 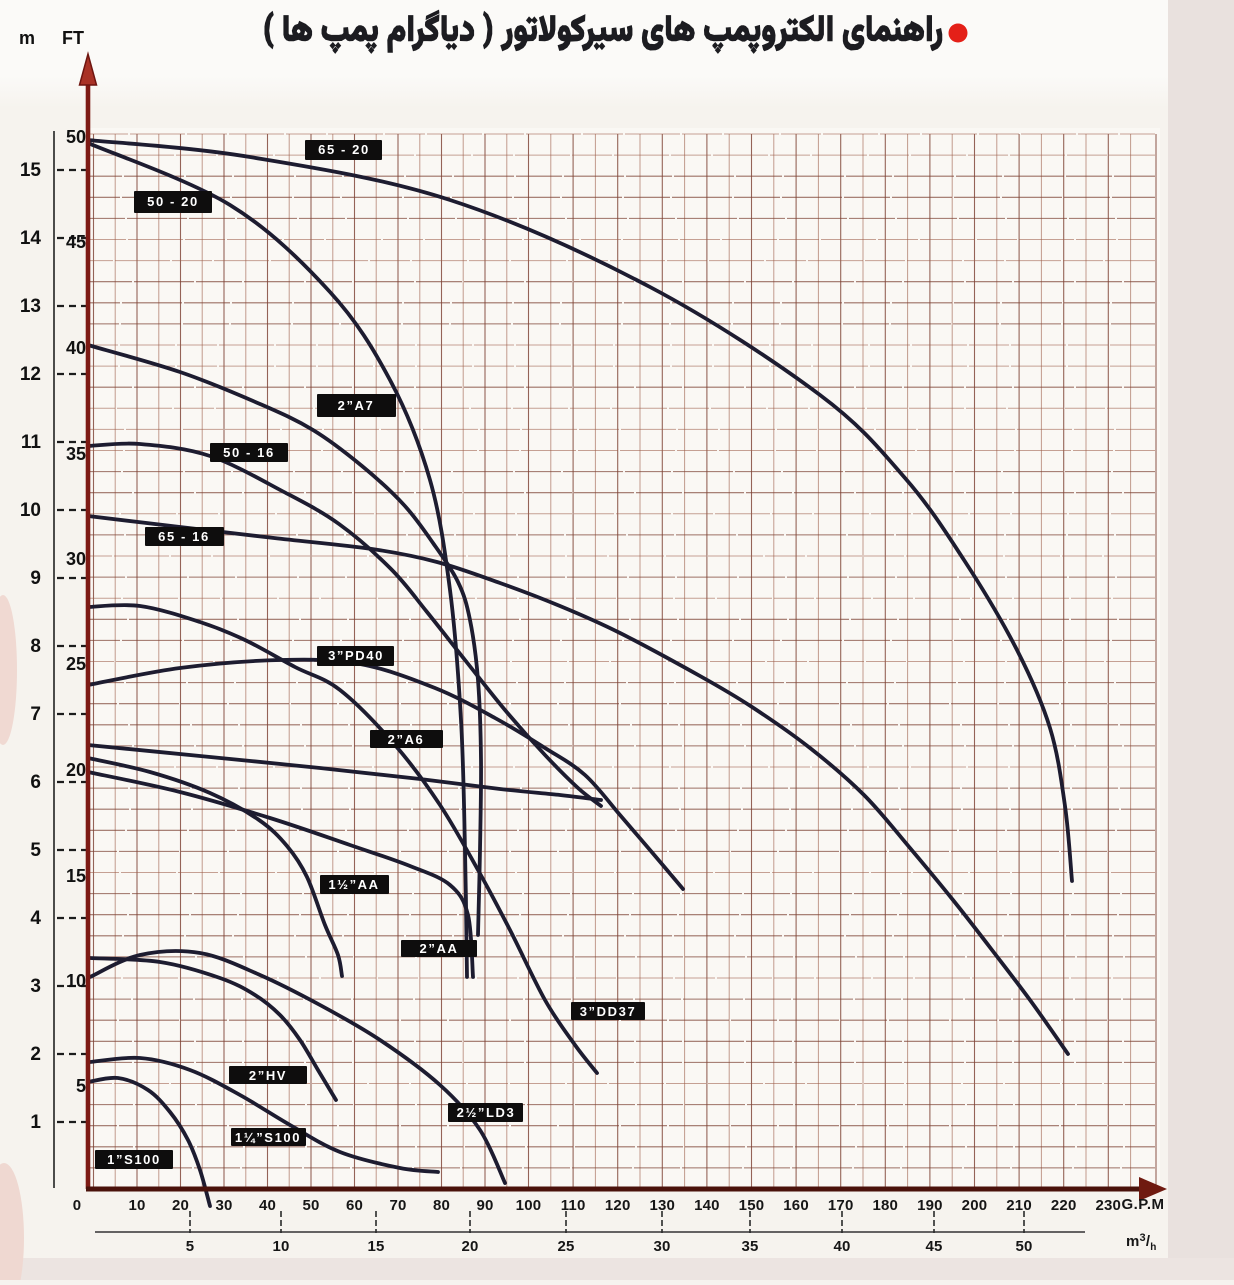 What do you see at coordinates (35, 918) in the screenshot?
I see `svg-text: 4` at bounding box center [35, 918].